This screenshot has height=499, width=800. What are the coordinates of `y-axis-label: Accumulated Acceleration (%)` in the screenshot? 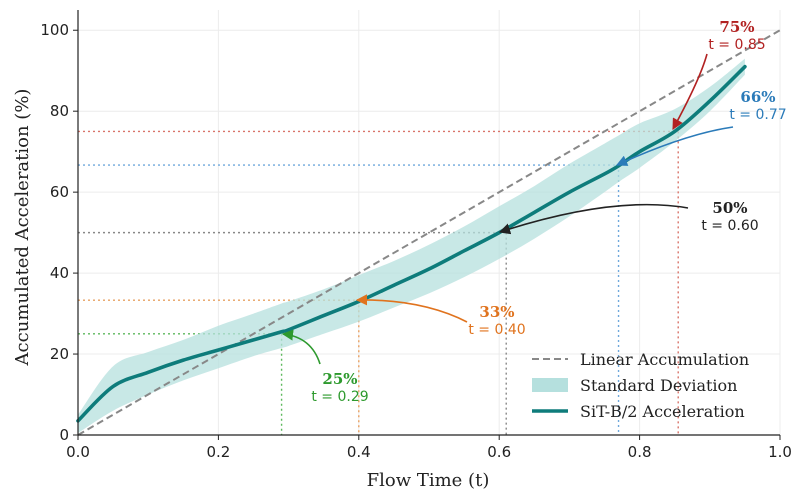 It's located at (22, 228).